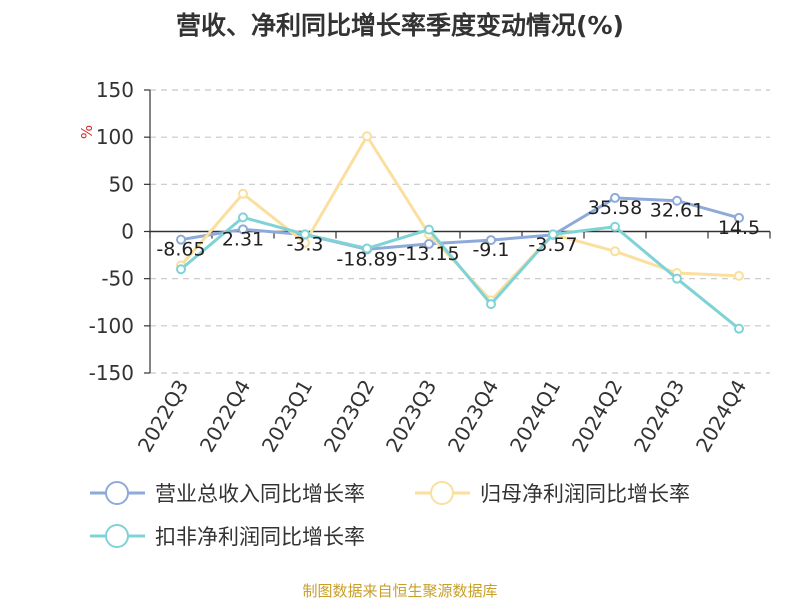 Image resolution: width=800 pixels, height=601 pixels. I want to click on data-label: 14.5, so click(739, 228).